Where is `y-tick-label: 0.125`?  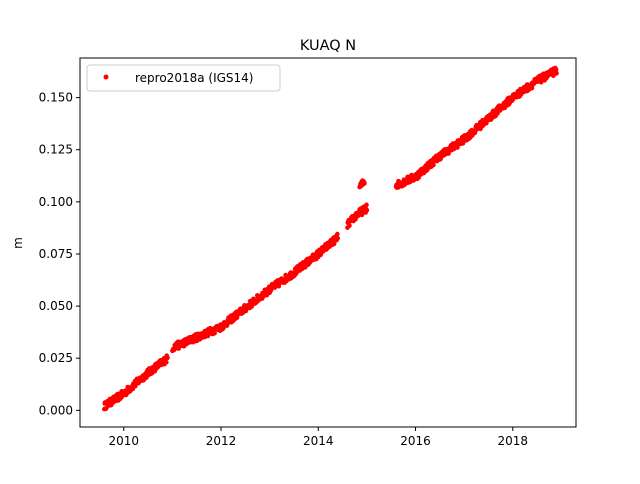
y-tick-label: 0.125 is located at coordinates (56, 150).